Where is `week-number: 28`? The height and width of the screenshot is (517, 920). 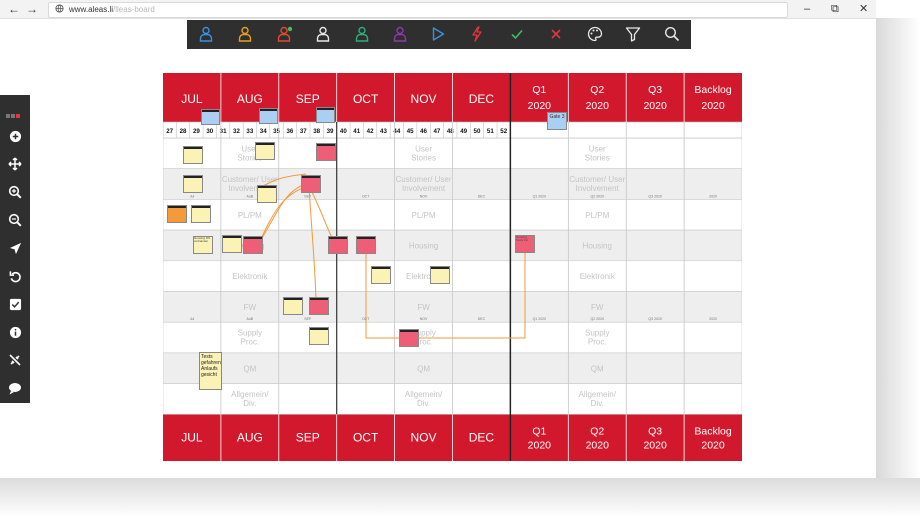 week-number: 28 is located at coordinates (183, 131).